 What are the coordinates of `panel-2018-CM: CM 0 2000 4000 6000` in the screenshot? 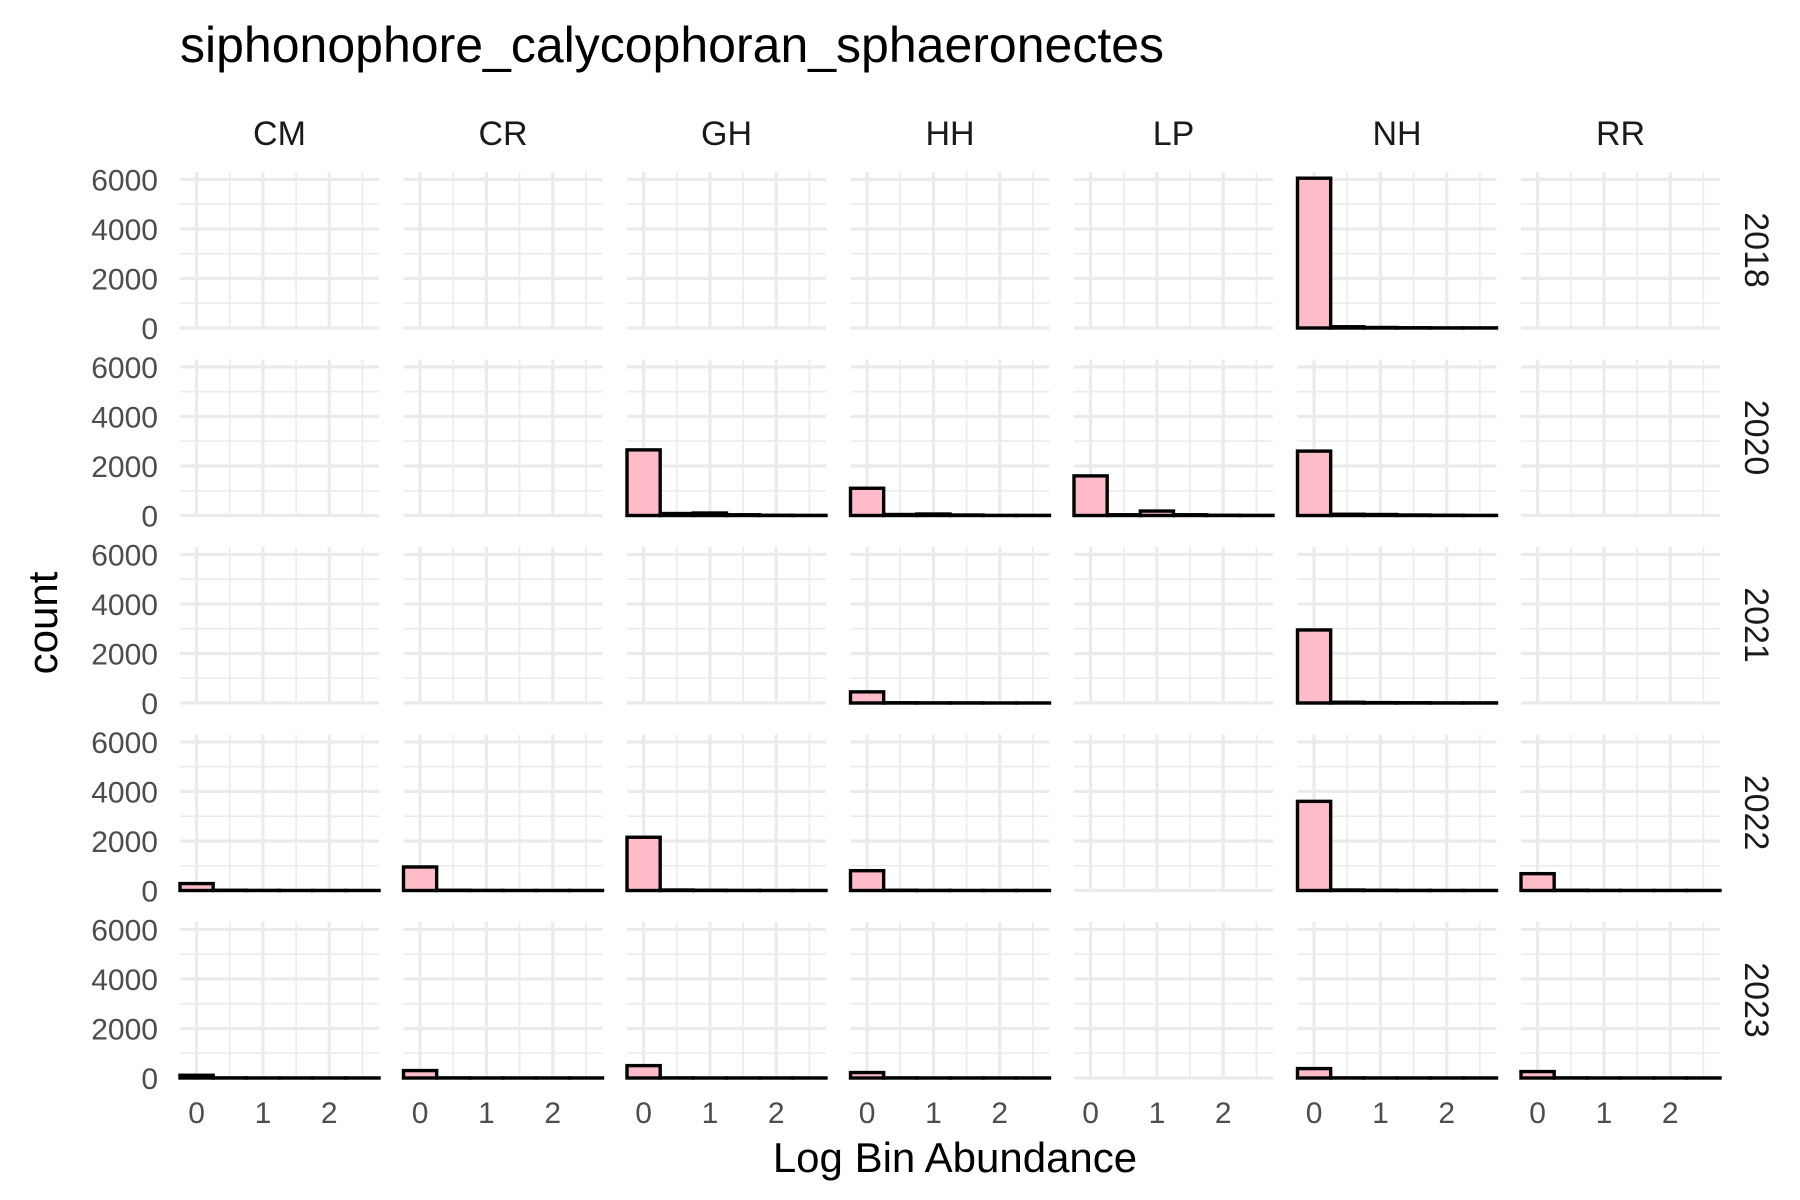 It's located at (235, 230).